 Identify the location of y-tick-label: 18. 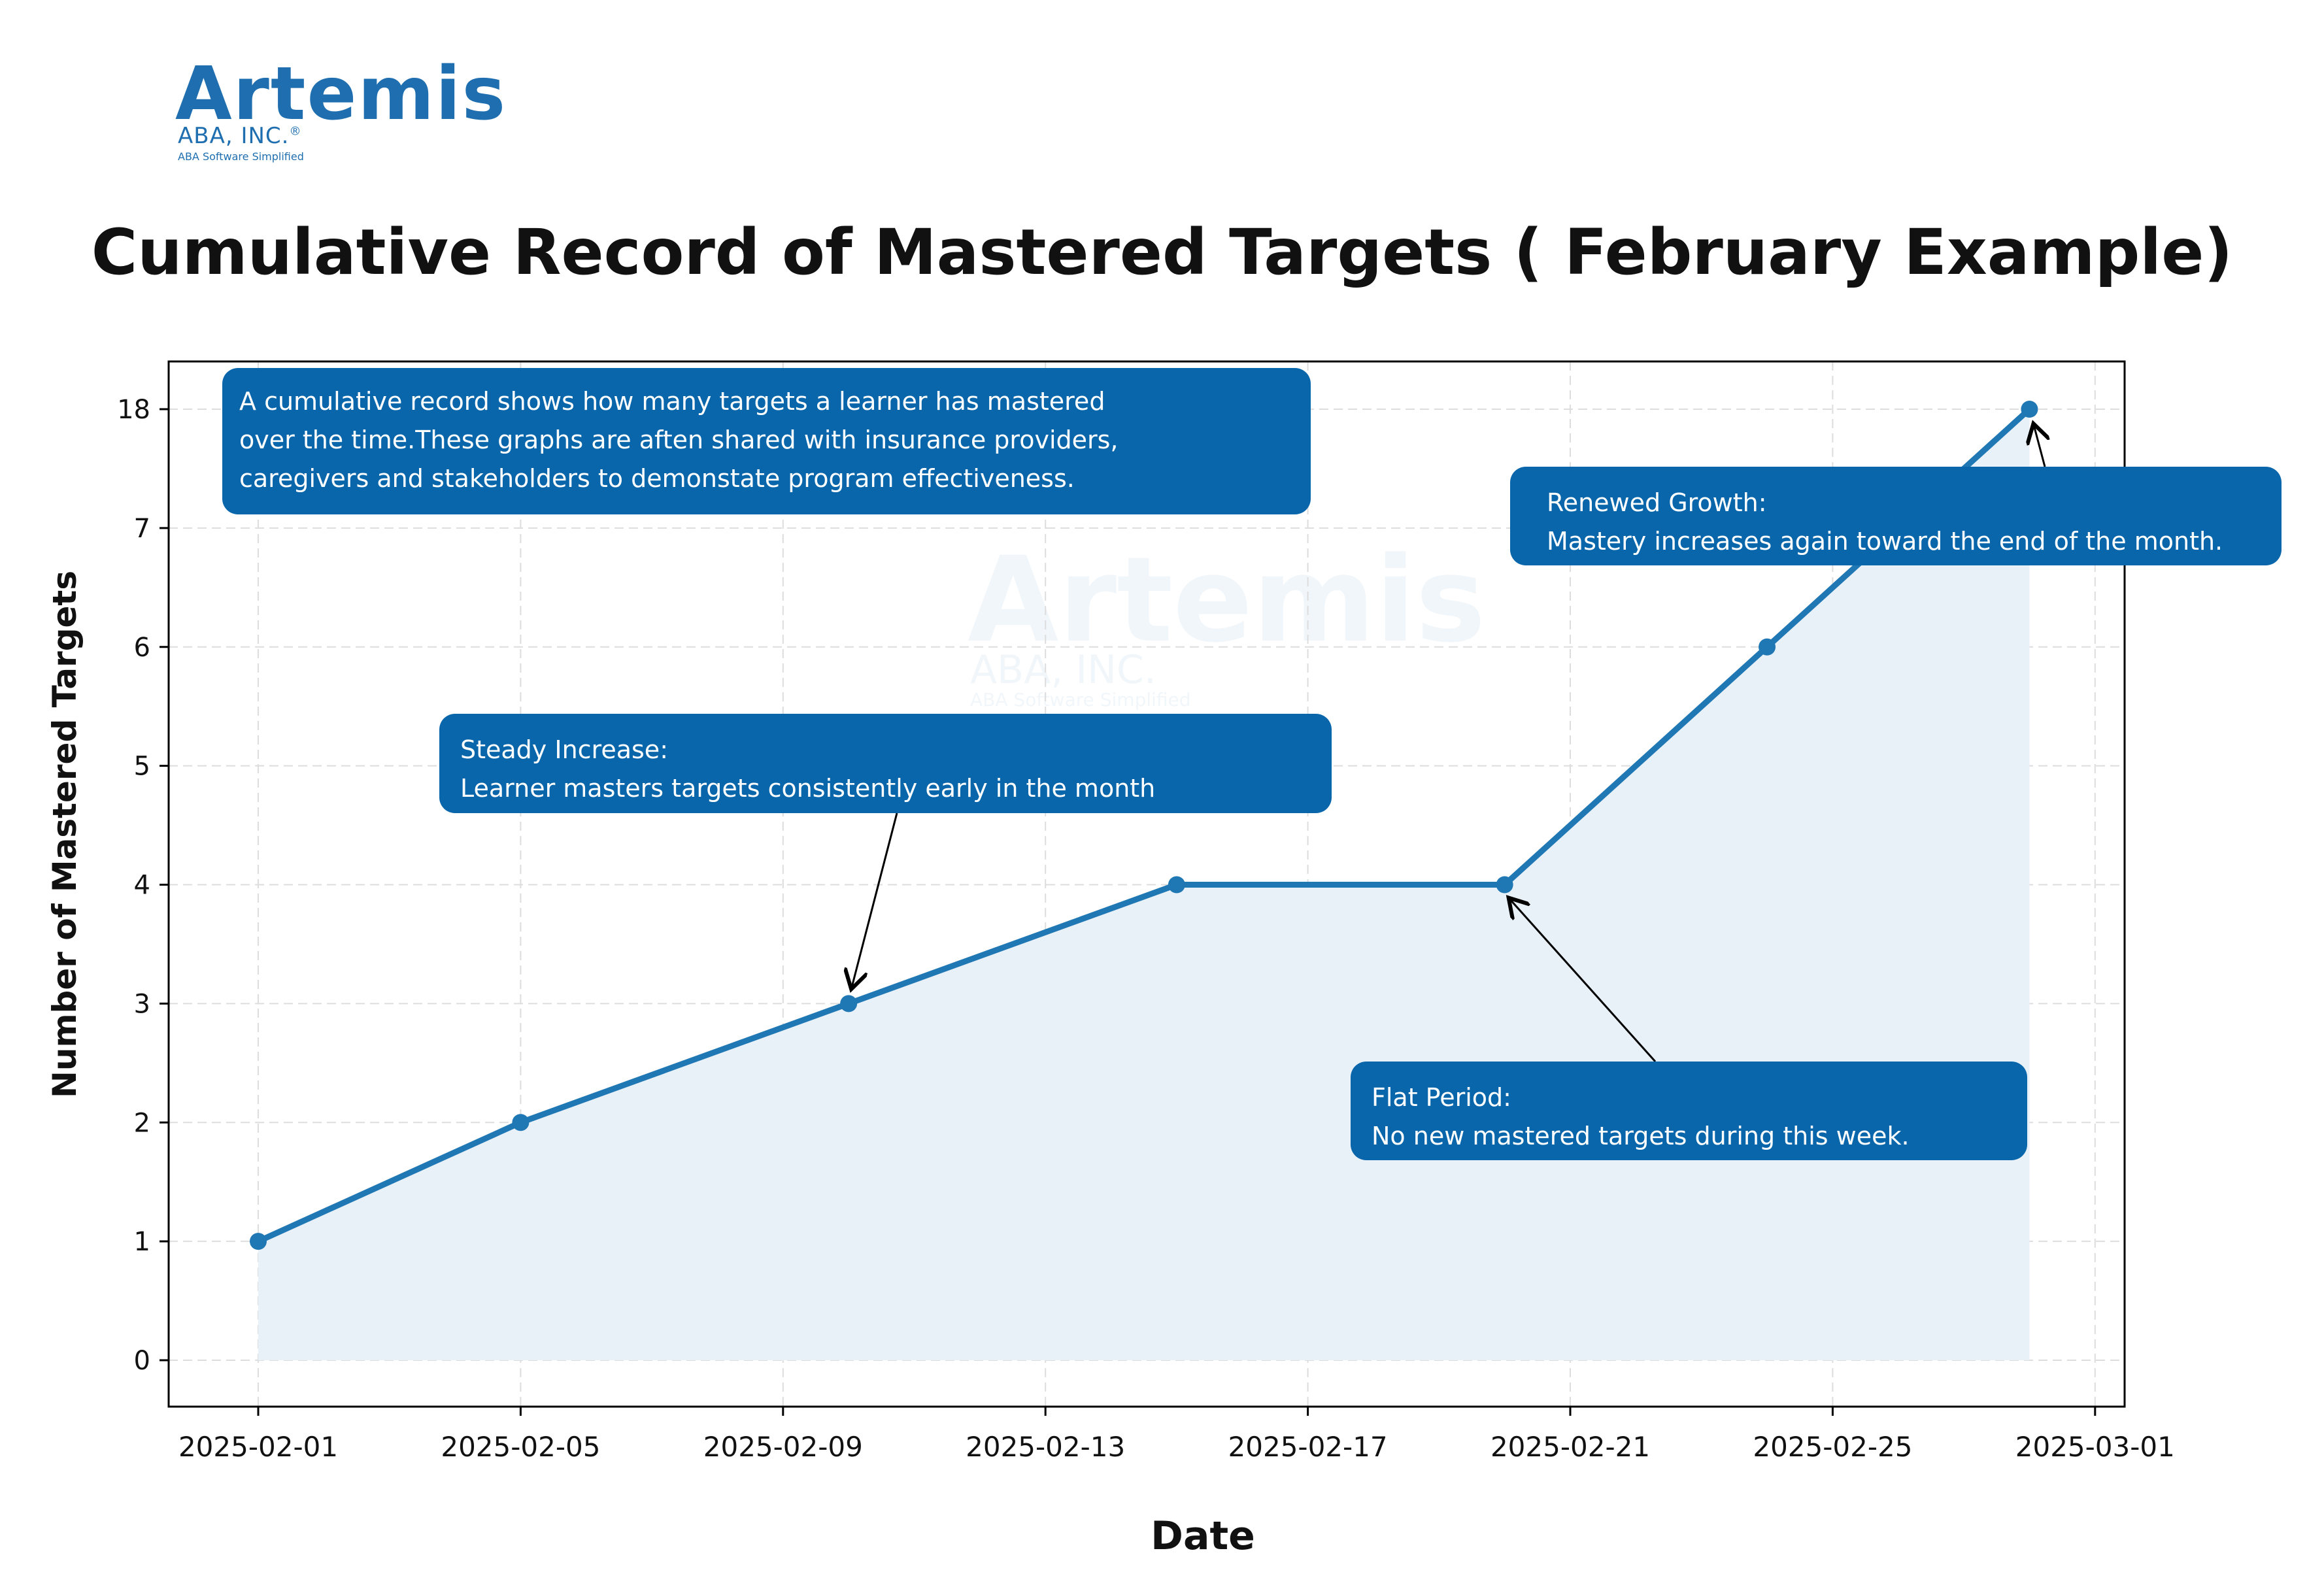
(133, 410).